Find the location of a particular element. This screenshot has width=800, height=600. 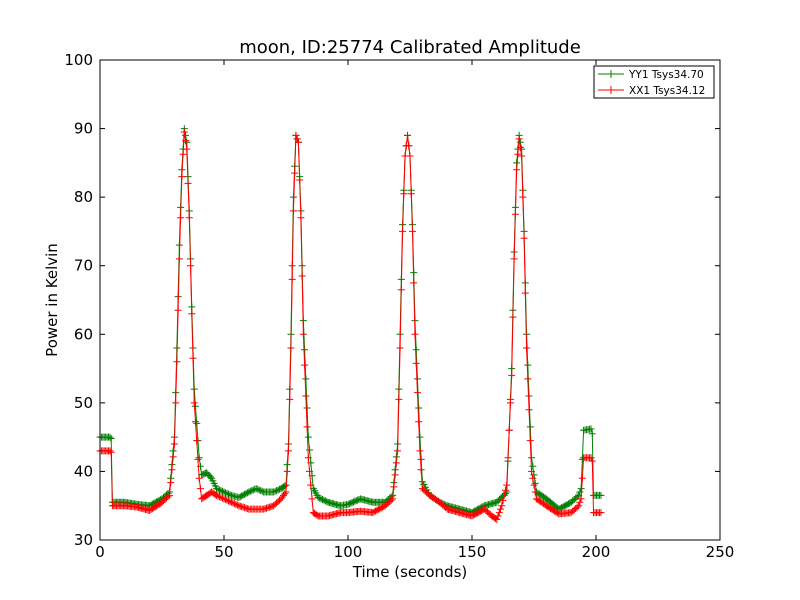

x-tick-label: 250 is located at coordinates (720, 552).